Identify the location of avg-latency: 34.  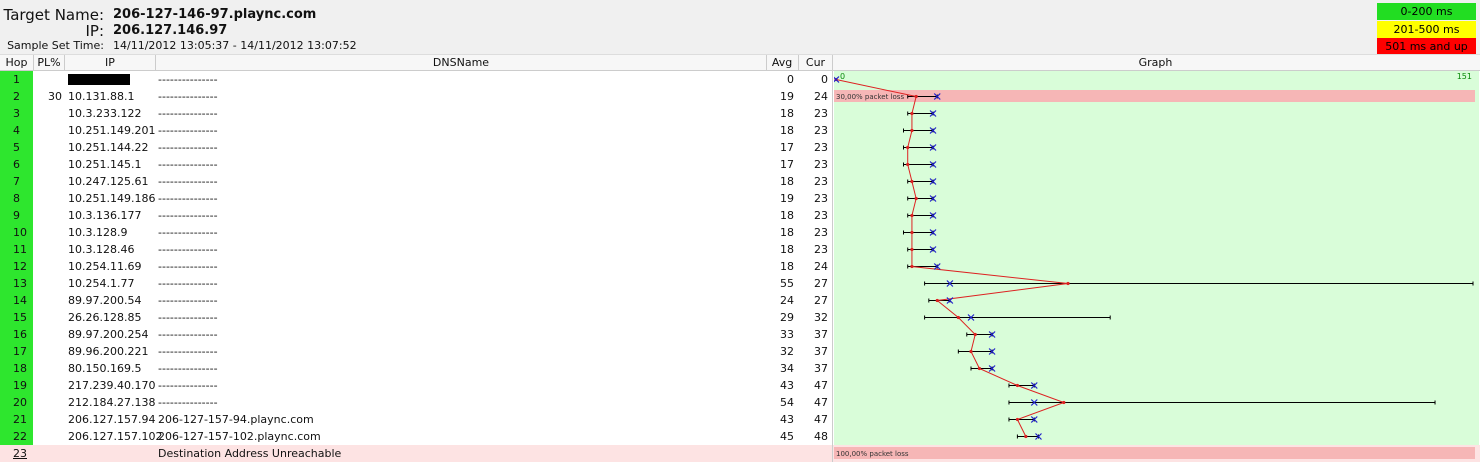
(787, 368).